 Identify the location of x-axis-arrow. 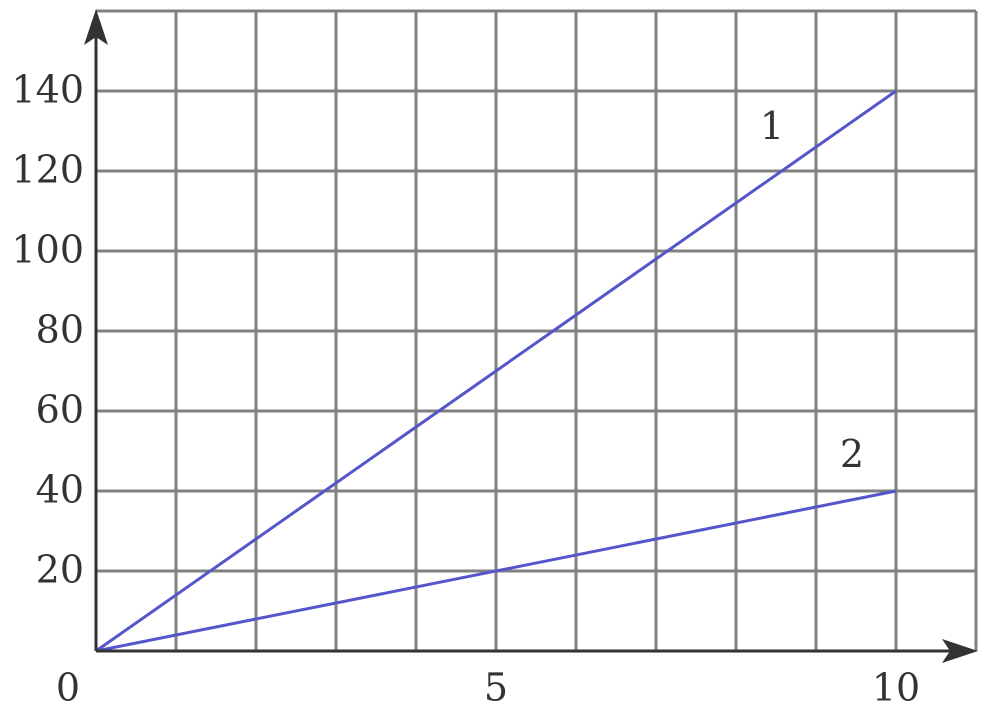
(960, 651).